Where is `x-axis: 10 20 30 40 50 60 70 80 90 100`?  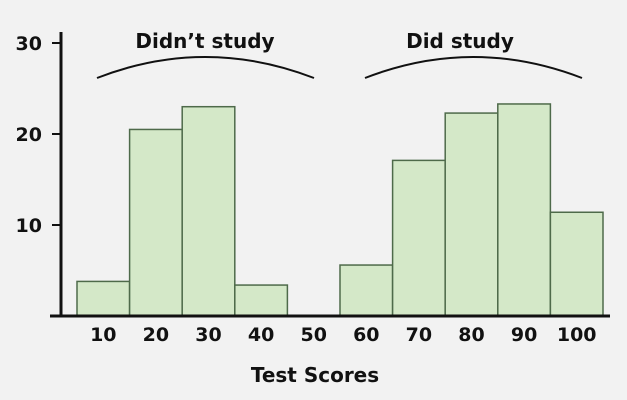 x-axis: 10 20 30 40 50 60 70 80 90 100 is located at coordinates (330, 330).